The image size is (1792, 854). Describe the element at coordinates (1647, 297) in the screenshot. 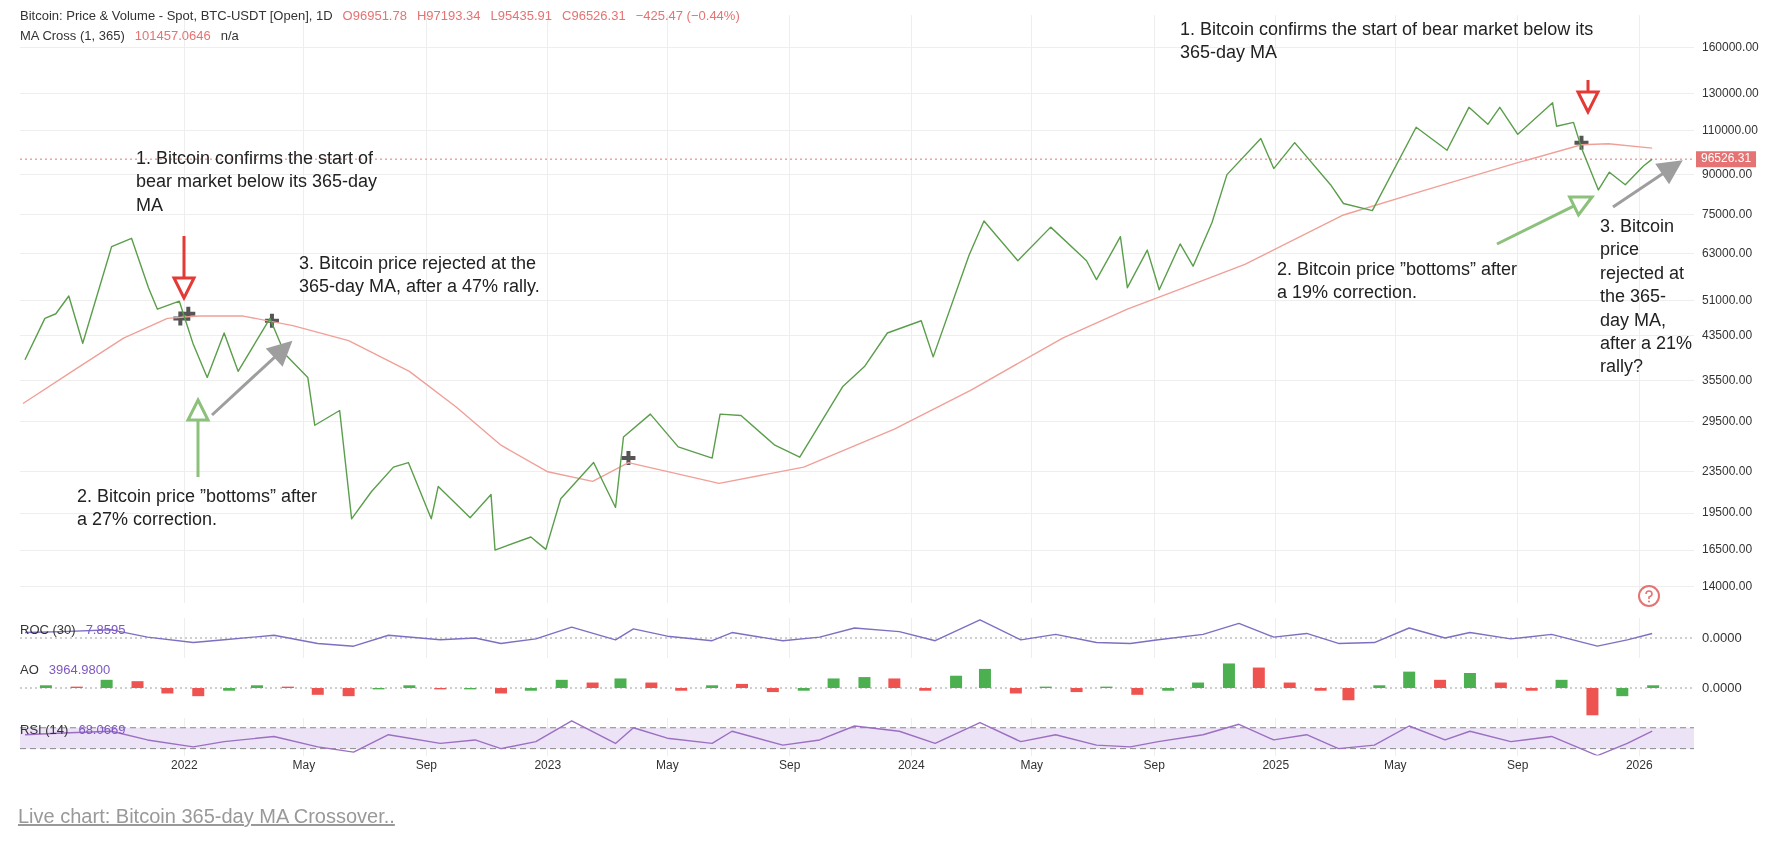

I see `annotation: 3. Bitcoin price rejected at the 365-day MA, after a 21% rally?` at that location.